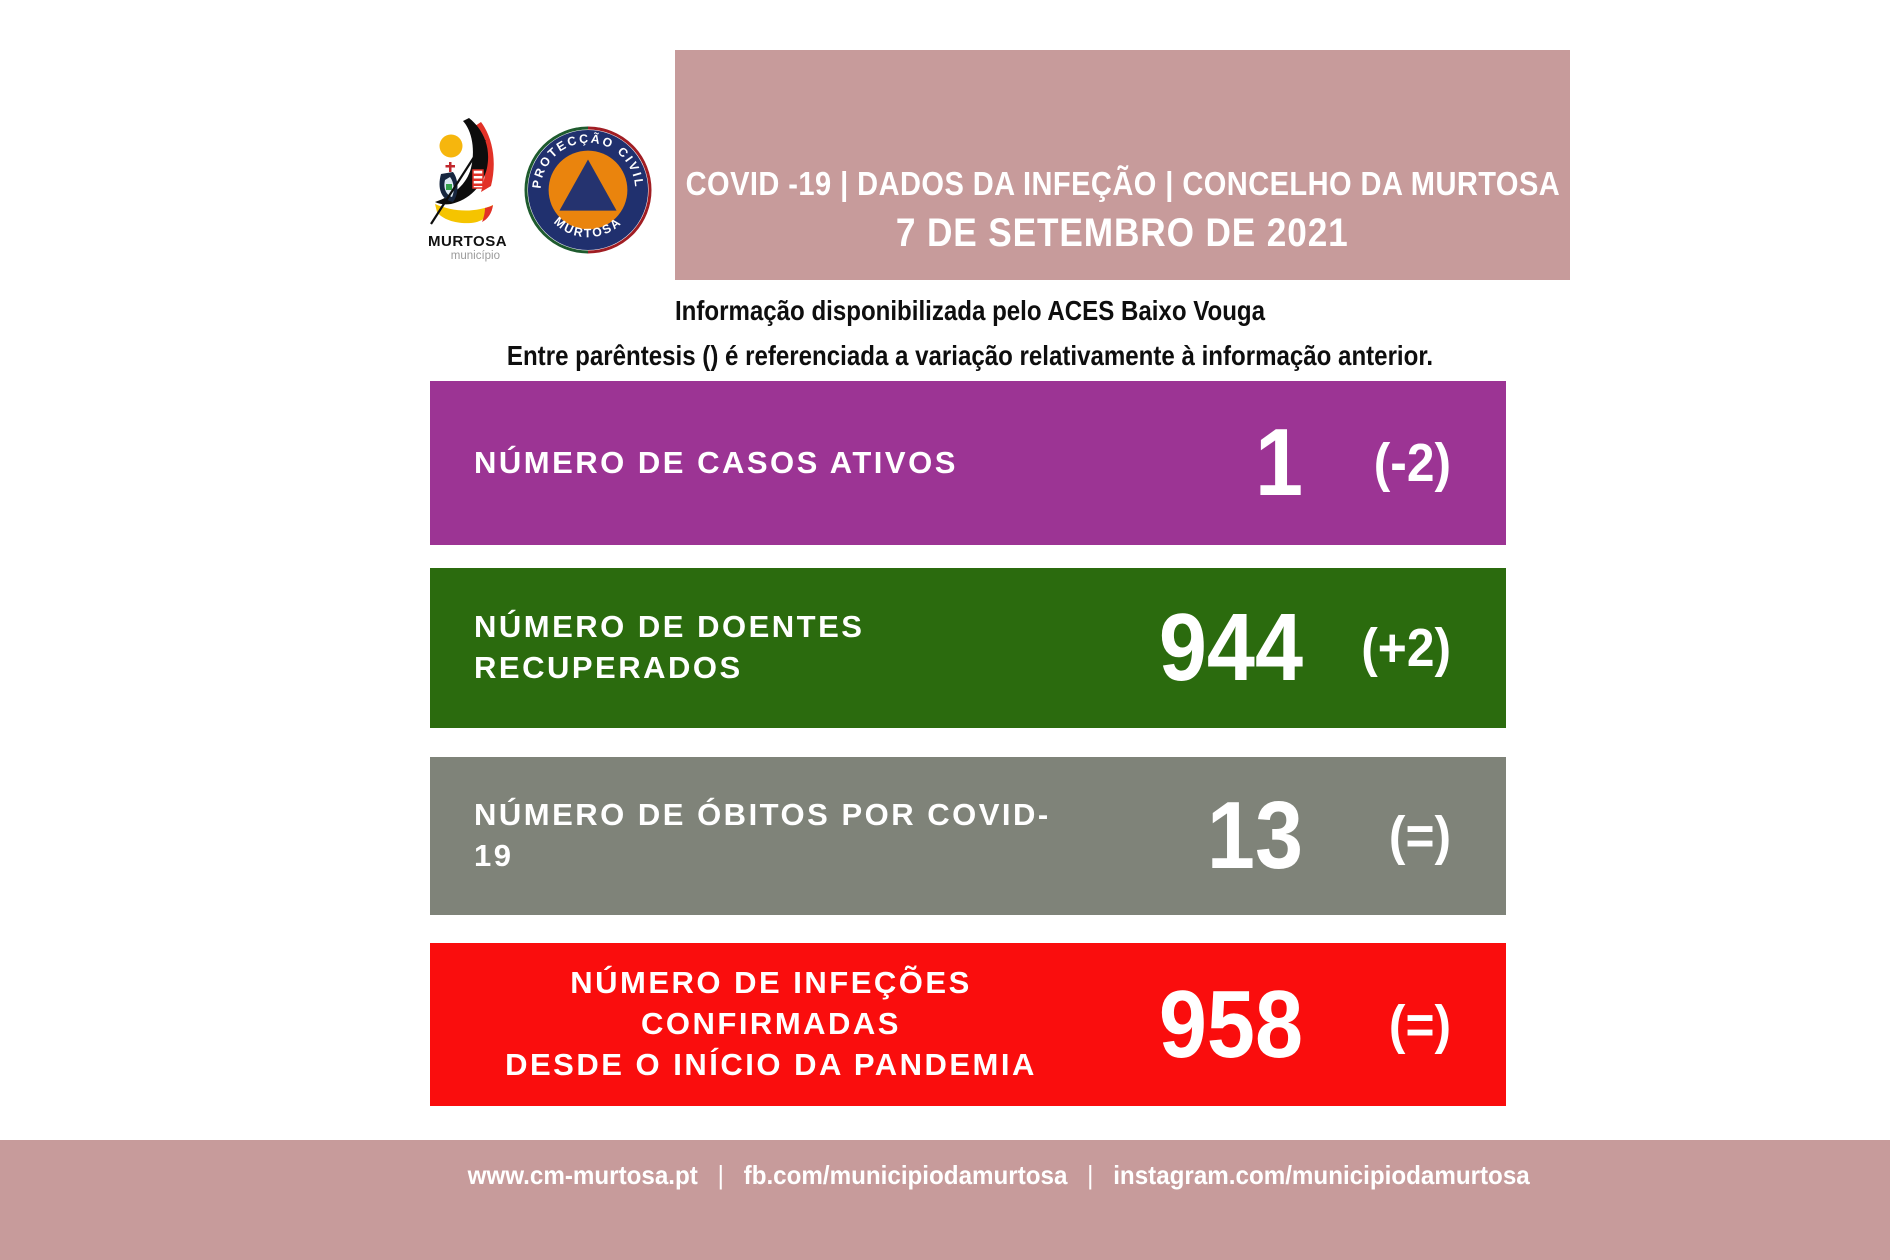  I want to click on stat-value: 13, so click(1254, 835).